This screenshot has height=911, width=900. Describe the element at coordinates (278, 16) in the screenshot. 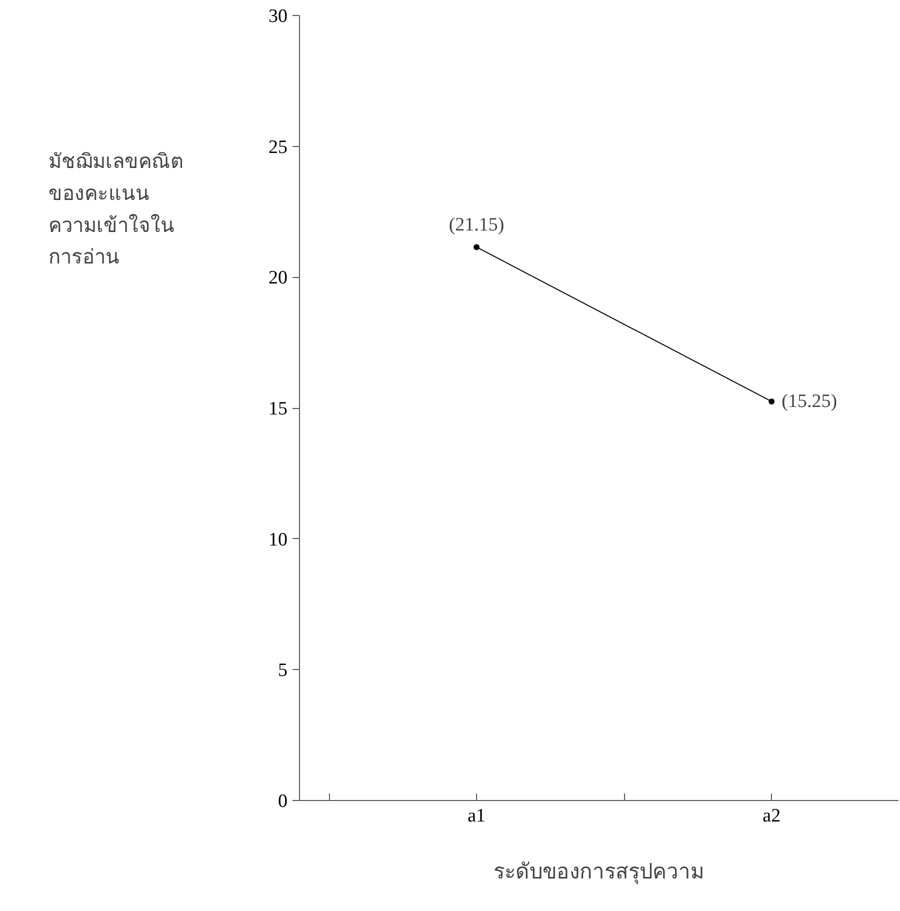

I see `y-tick-label: 30` at that location.